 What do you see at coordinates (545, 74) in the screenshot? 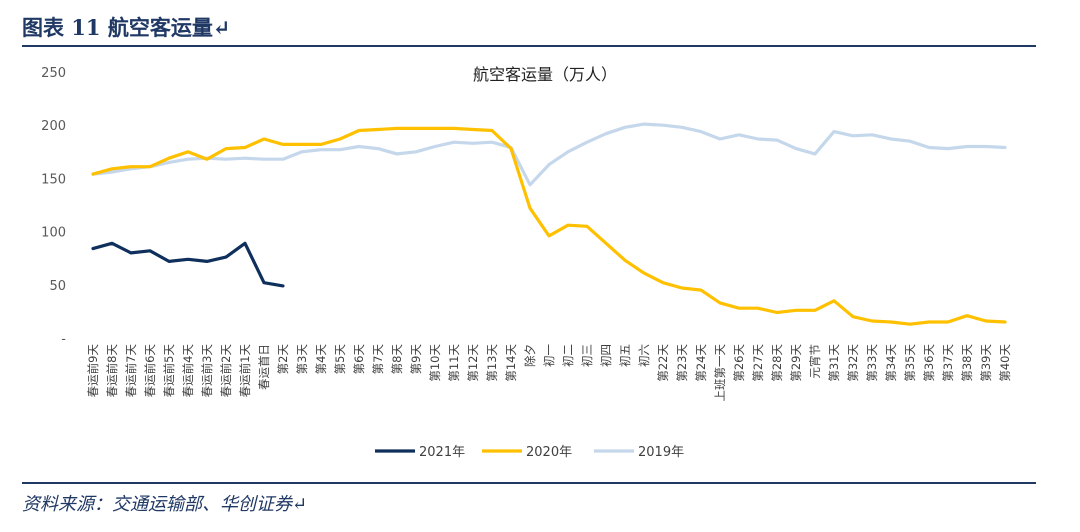
I see `chart-title: 航空客运量（万人）` at bounding box center [545, 74].